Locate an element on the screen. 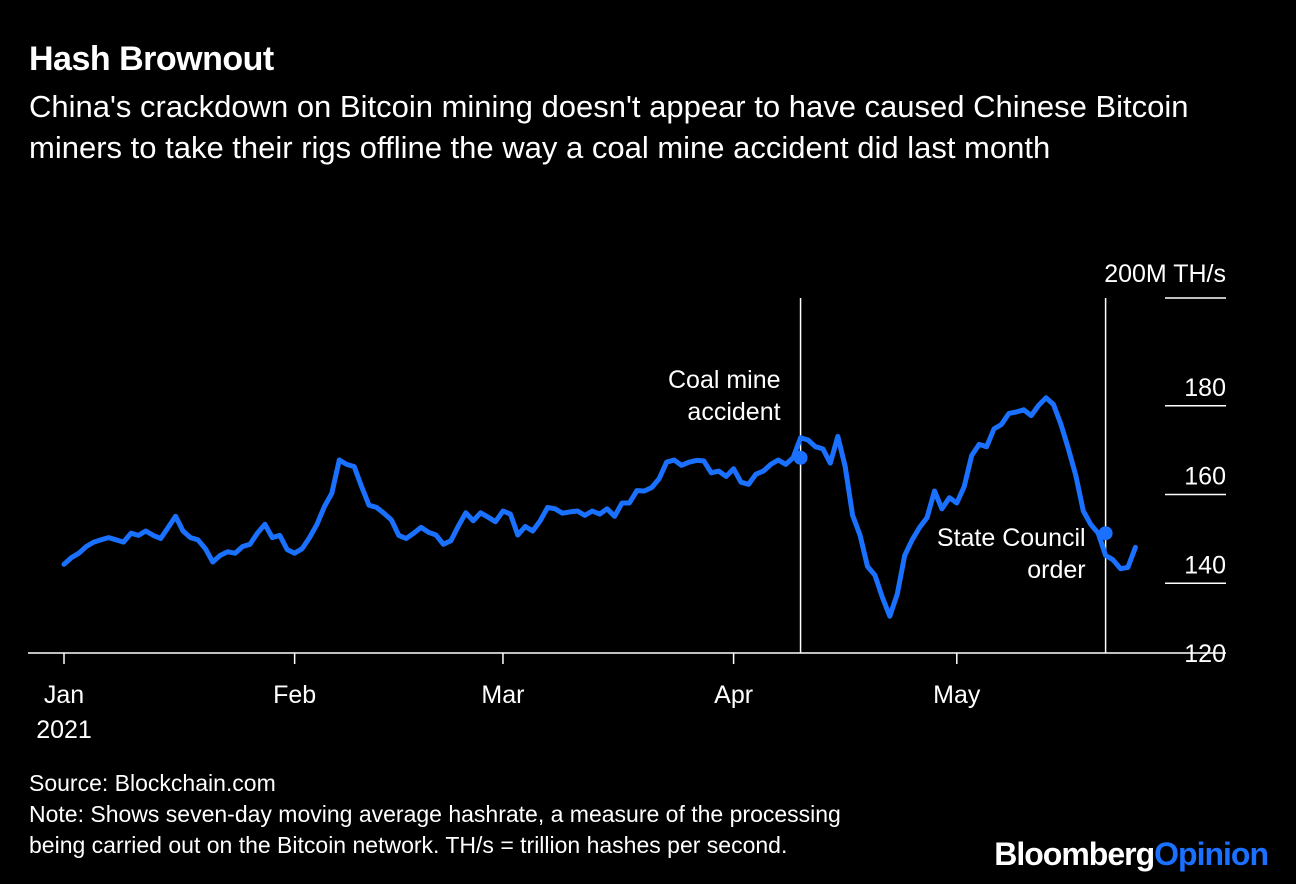 The height and width of the screenshot is (884, 1296). y-tick-label: 160 is located at coordinates (1205, 477).